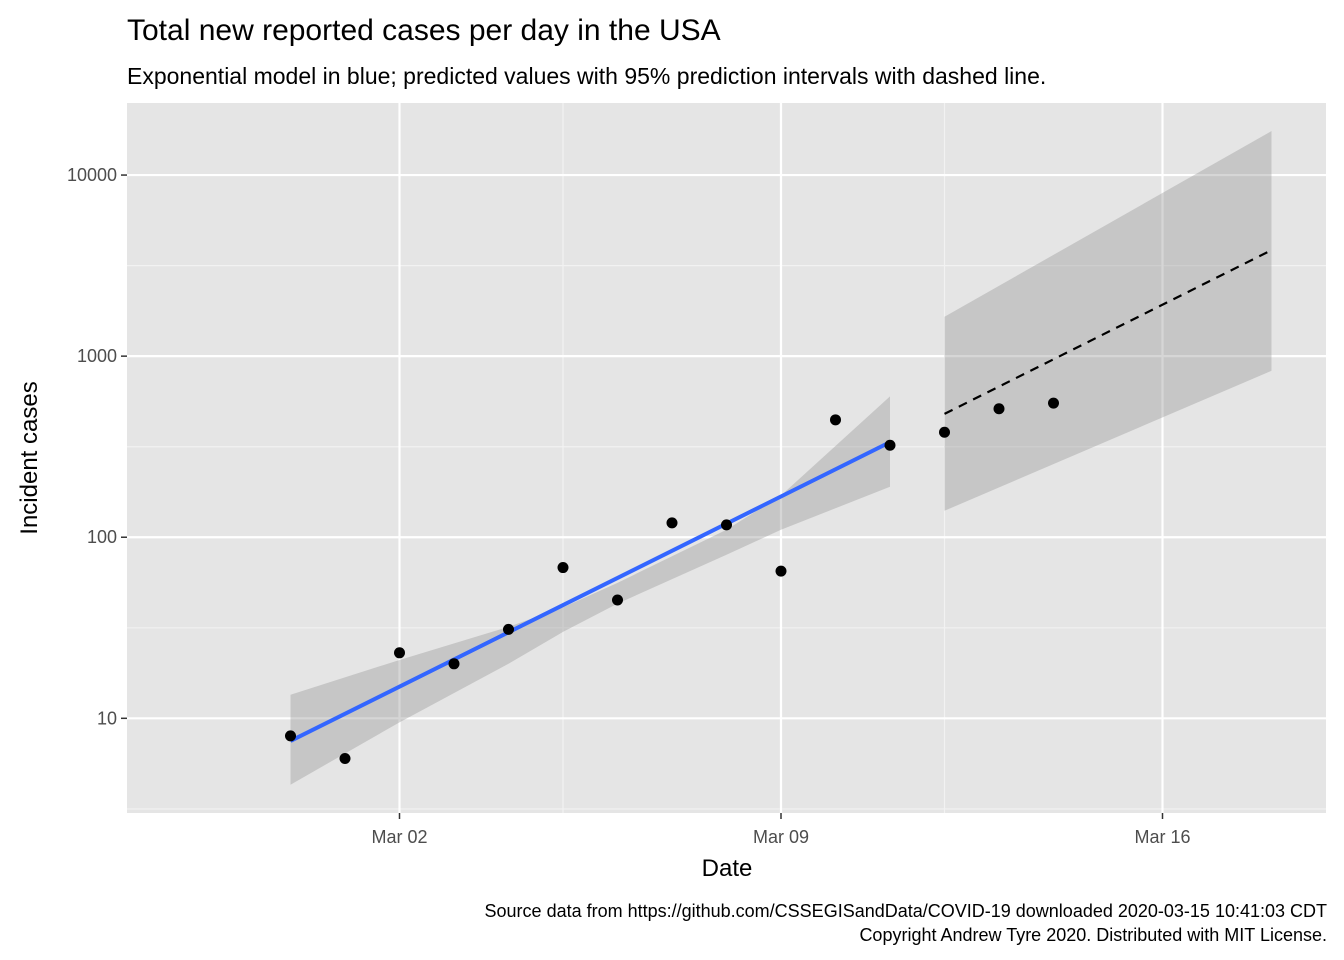 This screenshot has height=960, width=1344. What do you see at coordinates (97, 356) in the screenshot?
I see `y-tick-label: 1000` at bounding box center [97, 356].